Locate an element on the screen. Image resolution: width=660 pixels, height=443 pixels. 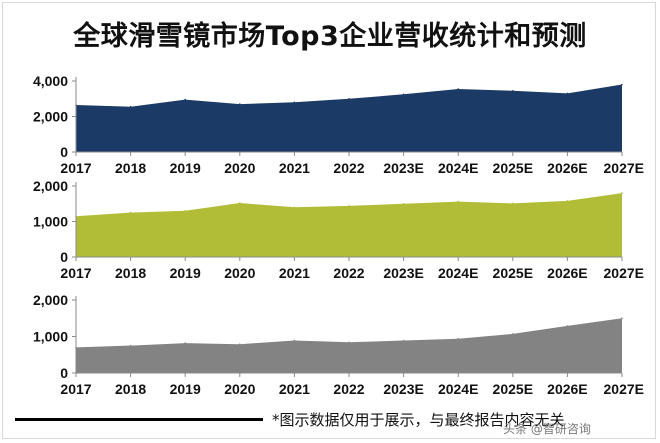
y-tick-label-2: 1,000 is located at coordinates (50, 222).